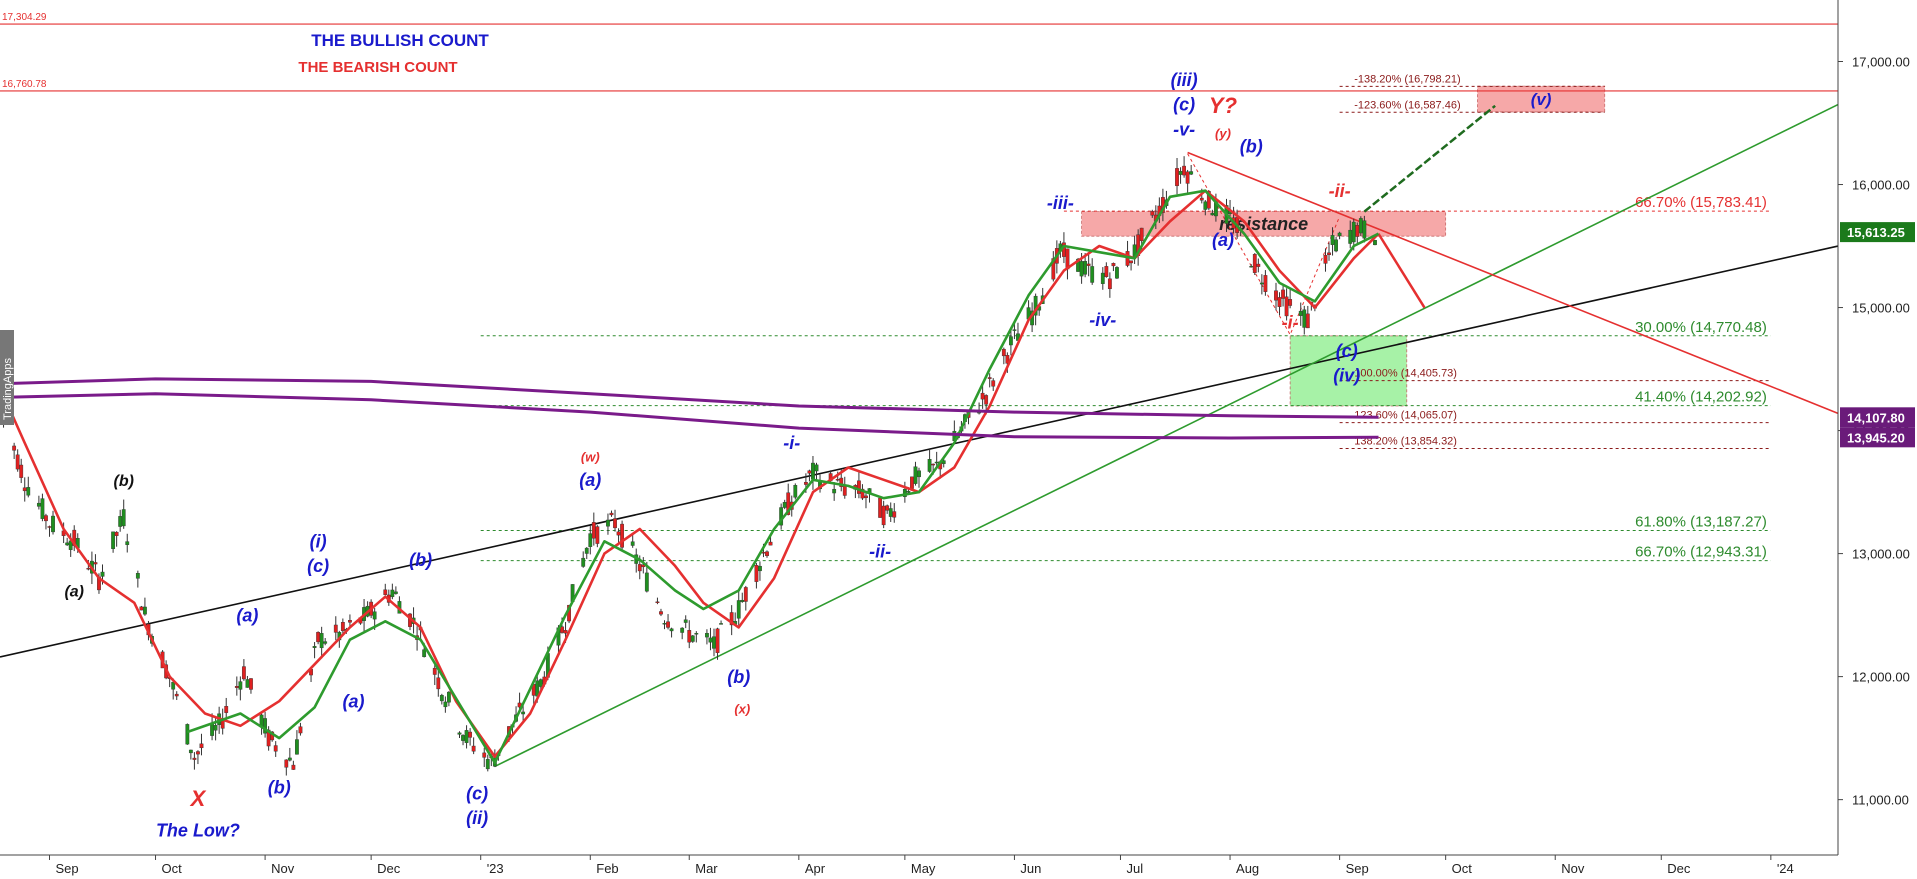 This screenshot has width=1917, height=879. I want to click on y-tick-label: 12,000.00, so click(1881, 677).